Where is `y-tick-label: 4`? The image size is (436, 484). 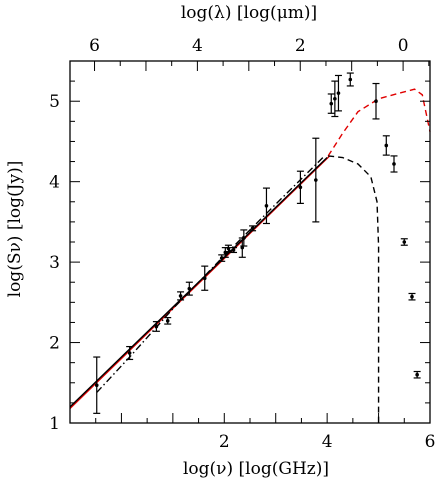
y-tick-label: 4 is located at coordinates (54, 183).